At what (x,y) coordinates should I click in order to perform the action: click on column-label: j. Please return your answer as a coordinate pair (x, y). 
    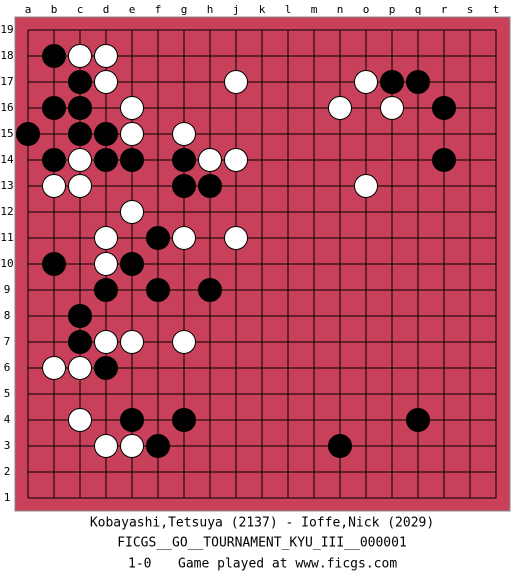
    Looking at the image, I should click on (236, 9).